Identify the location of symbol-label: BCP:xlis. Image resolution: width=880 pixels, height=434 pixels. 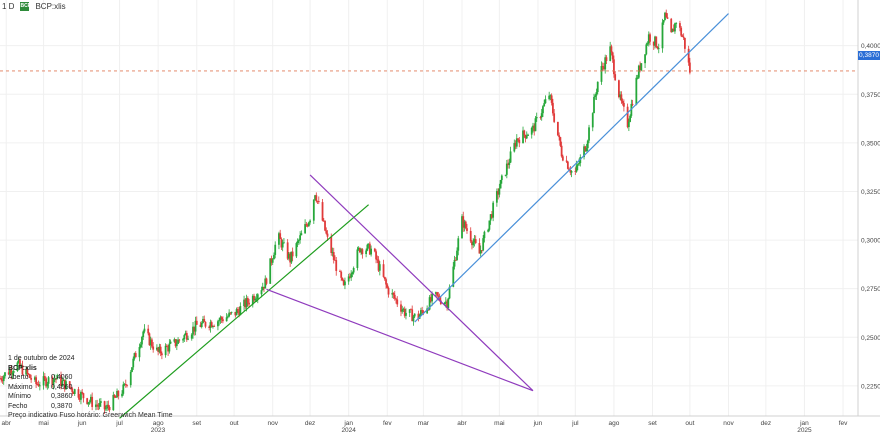
(50, 6).